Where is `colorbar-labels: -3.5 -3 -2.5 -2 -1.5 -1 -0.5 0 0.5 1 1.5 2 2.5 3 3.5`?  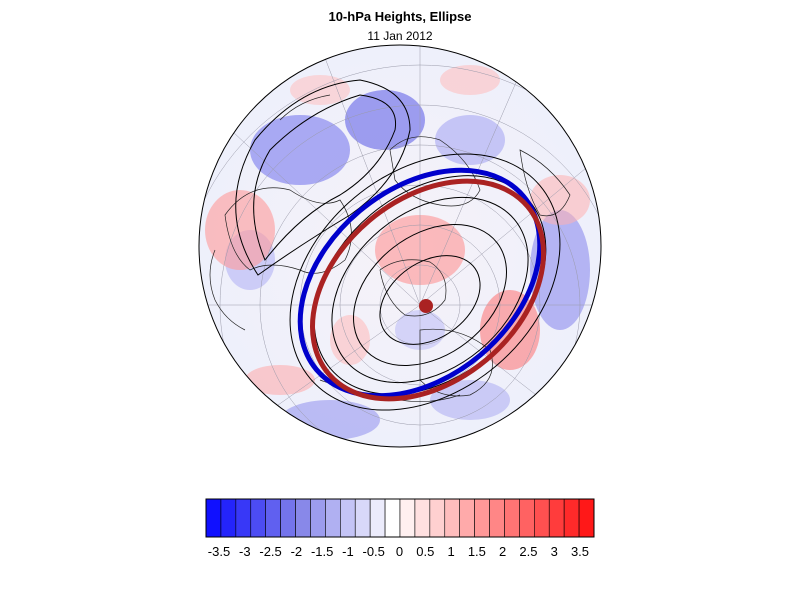 colorbar-labels: -3.5 -3 -2.5 -2 -1.5 -1 -0.5 0 0.5 1 1.5 2 2.5 3 3.5 is located at coordinates (398, 551).